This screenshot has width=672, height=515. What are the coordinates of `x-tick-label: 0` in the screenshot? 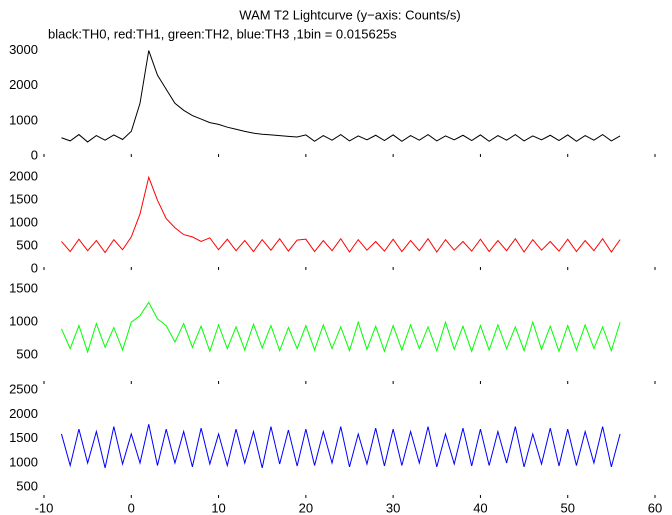 It's located at (131, 507).